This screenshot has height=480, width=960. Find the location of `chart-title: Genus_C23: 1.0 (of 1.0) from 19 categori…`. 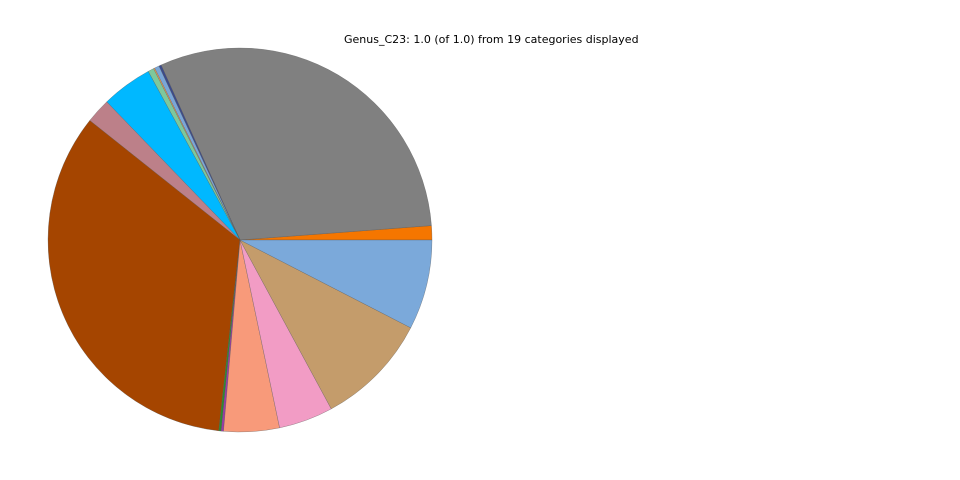

chart-title: Genus_C23: 1.0 (of 1.0) from 19 categori… is located at coordinates (491, 39).